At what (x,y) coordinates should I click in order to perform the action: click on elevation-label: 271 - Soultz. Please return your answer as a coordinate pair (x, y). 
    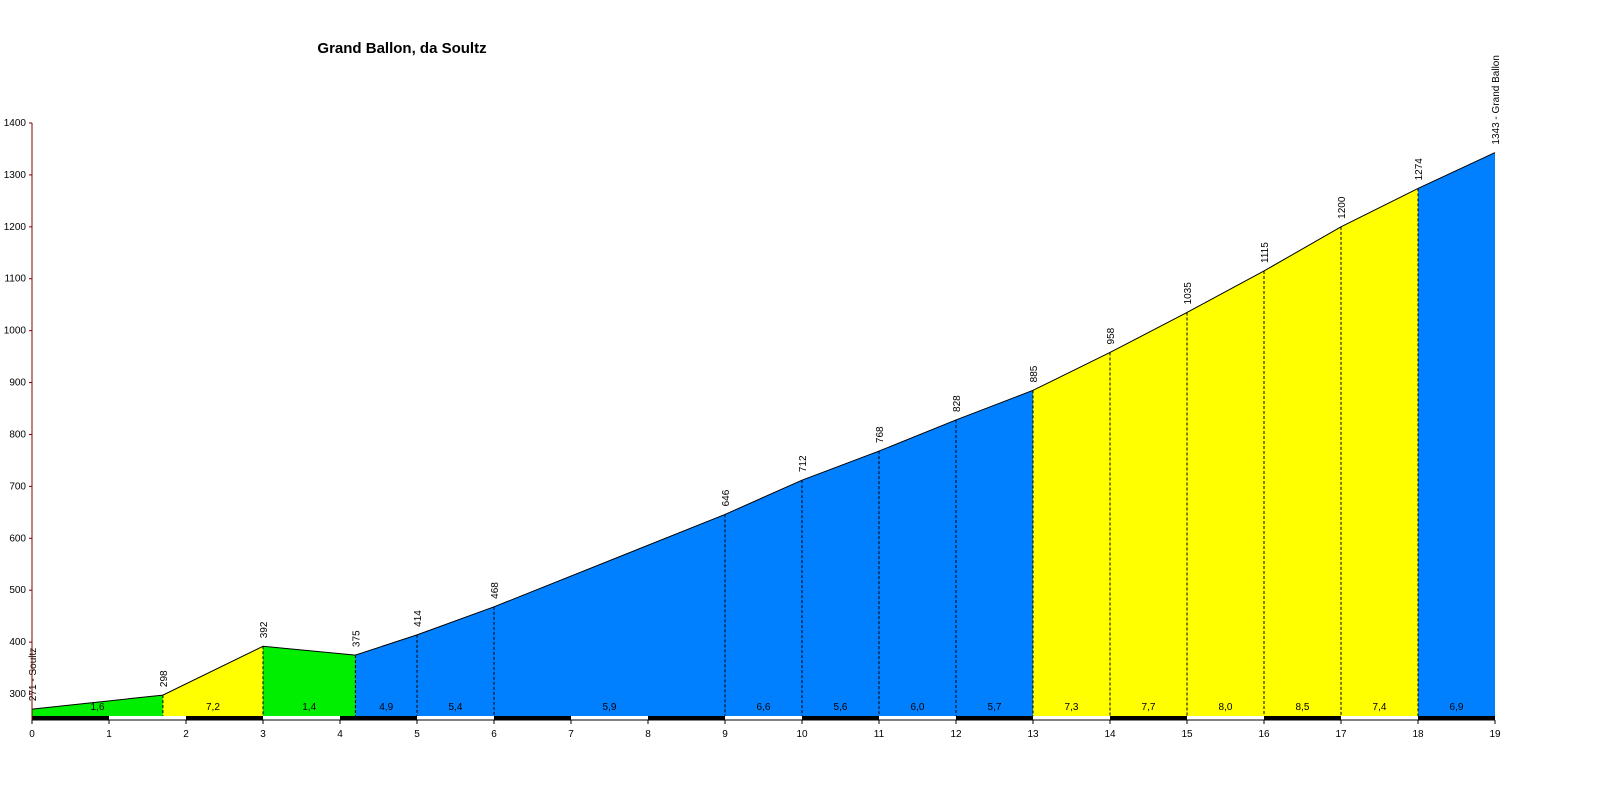
    Looking at the image, I should click on (33, 674).